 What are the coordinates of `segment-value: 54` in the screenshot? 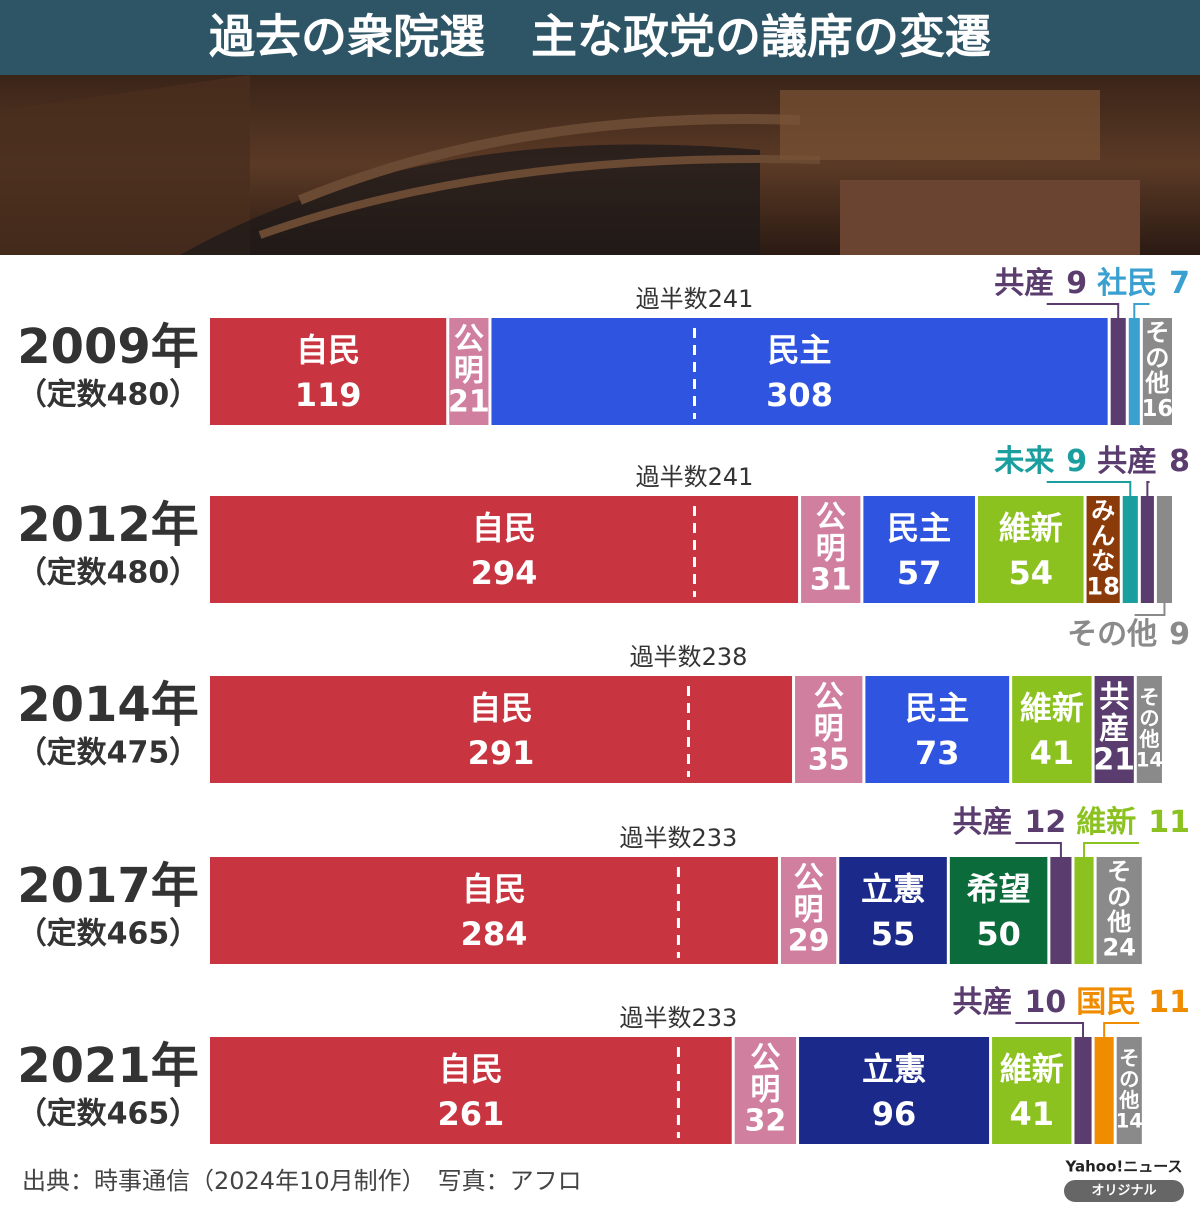 It's located at (1030, 573).